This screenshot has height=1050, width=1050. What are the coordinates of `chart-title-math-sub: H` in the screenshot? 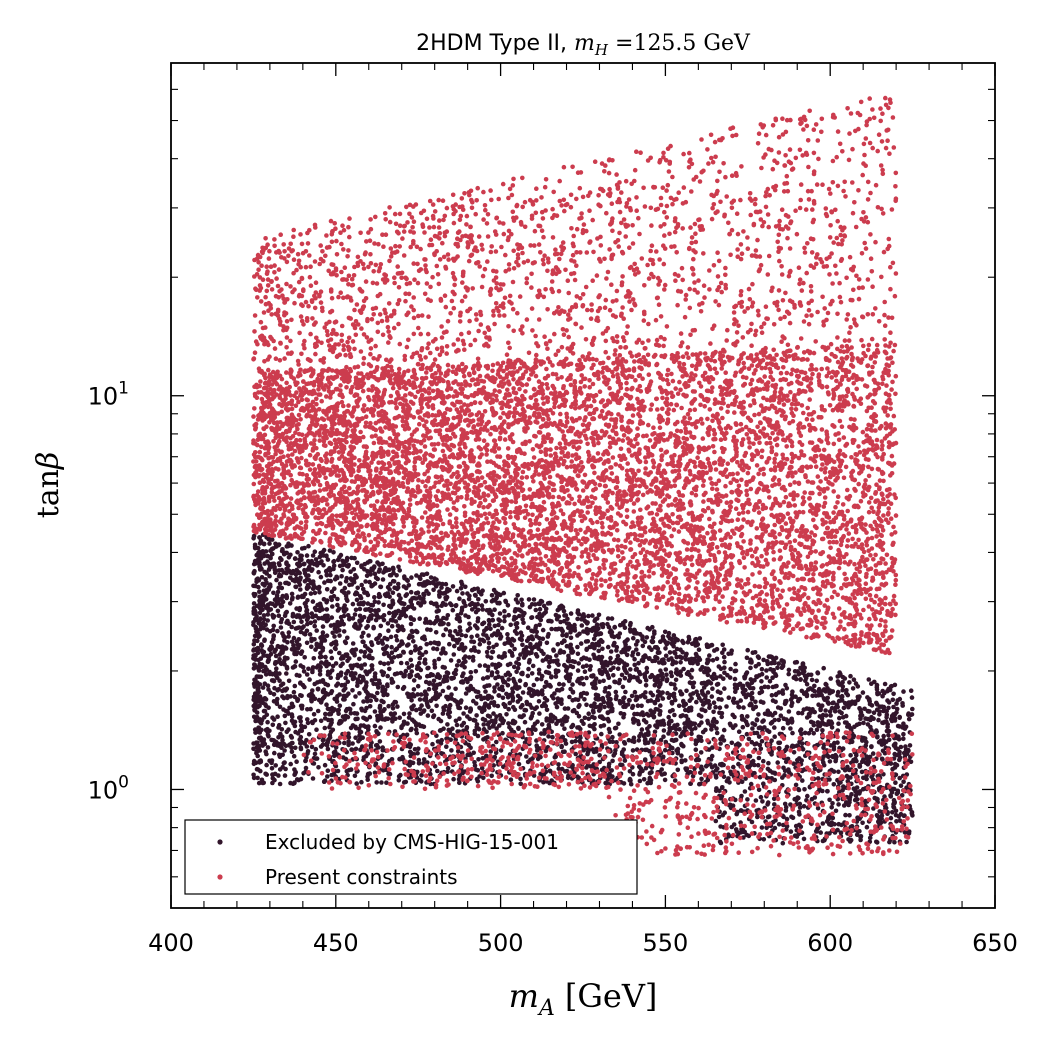 It's located at (601, 50).